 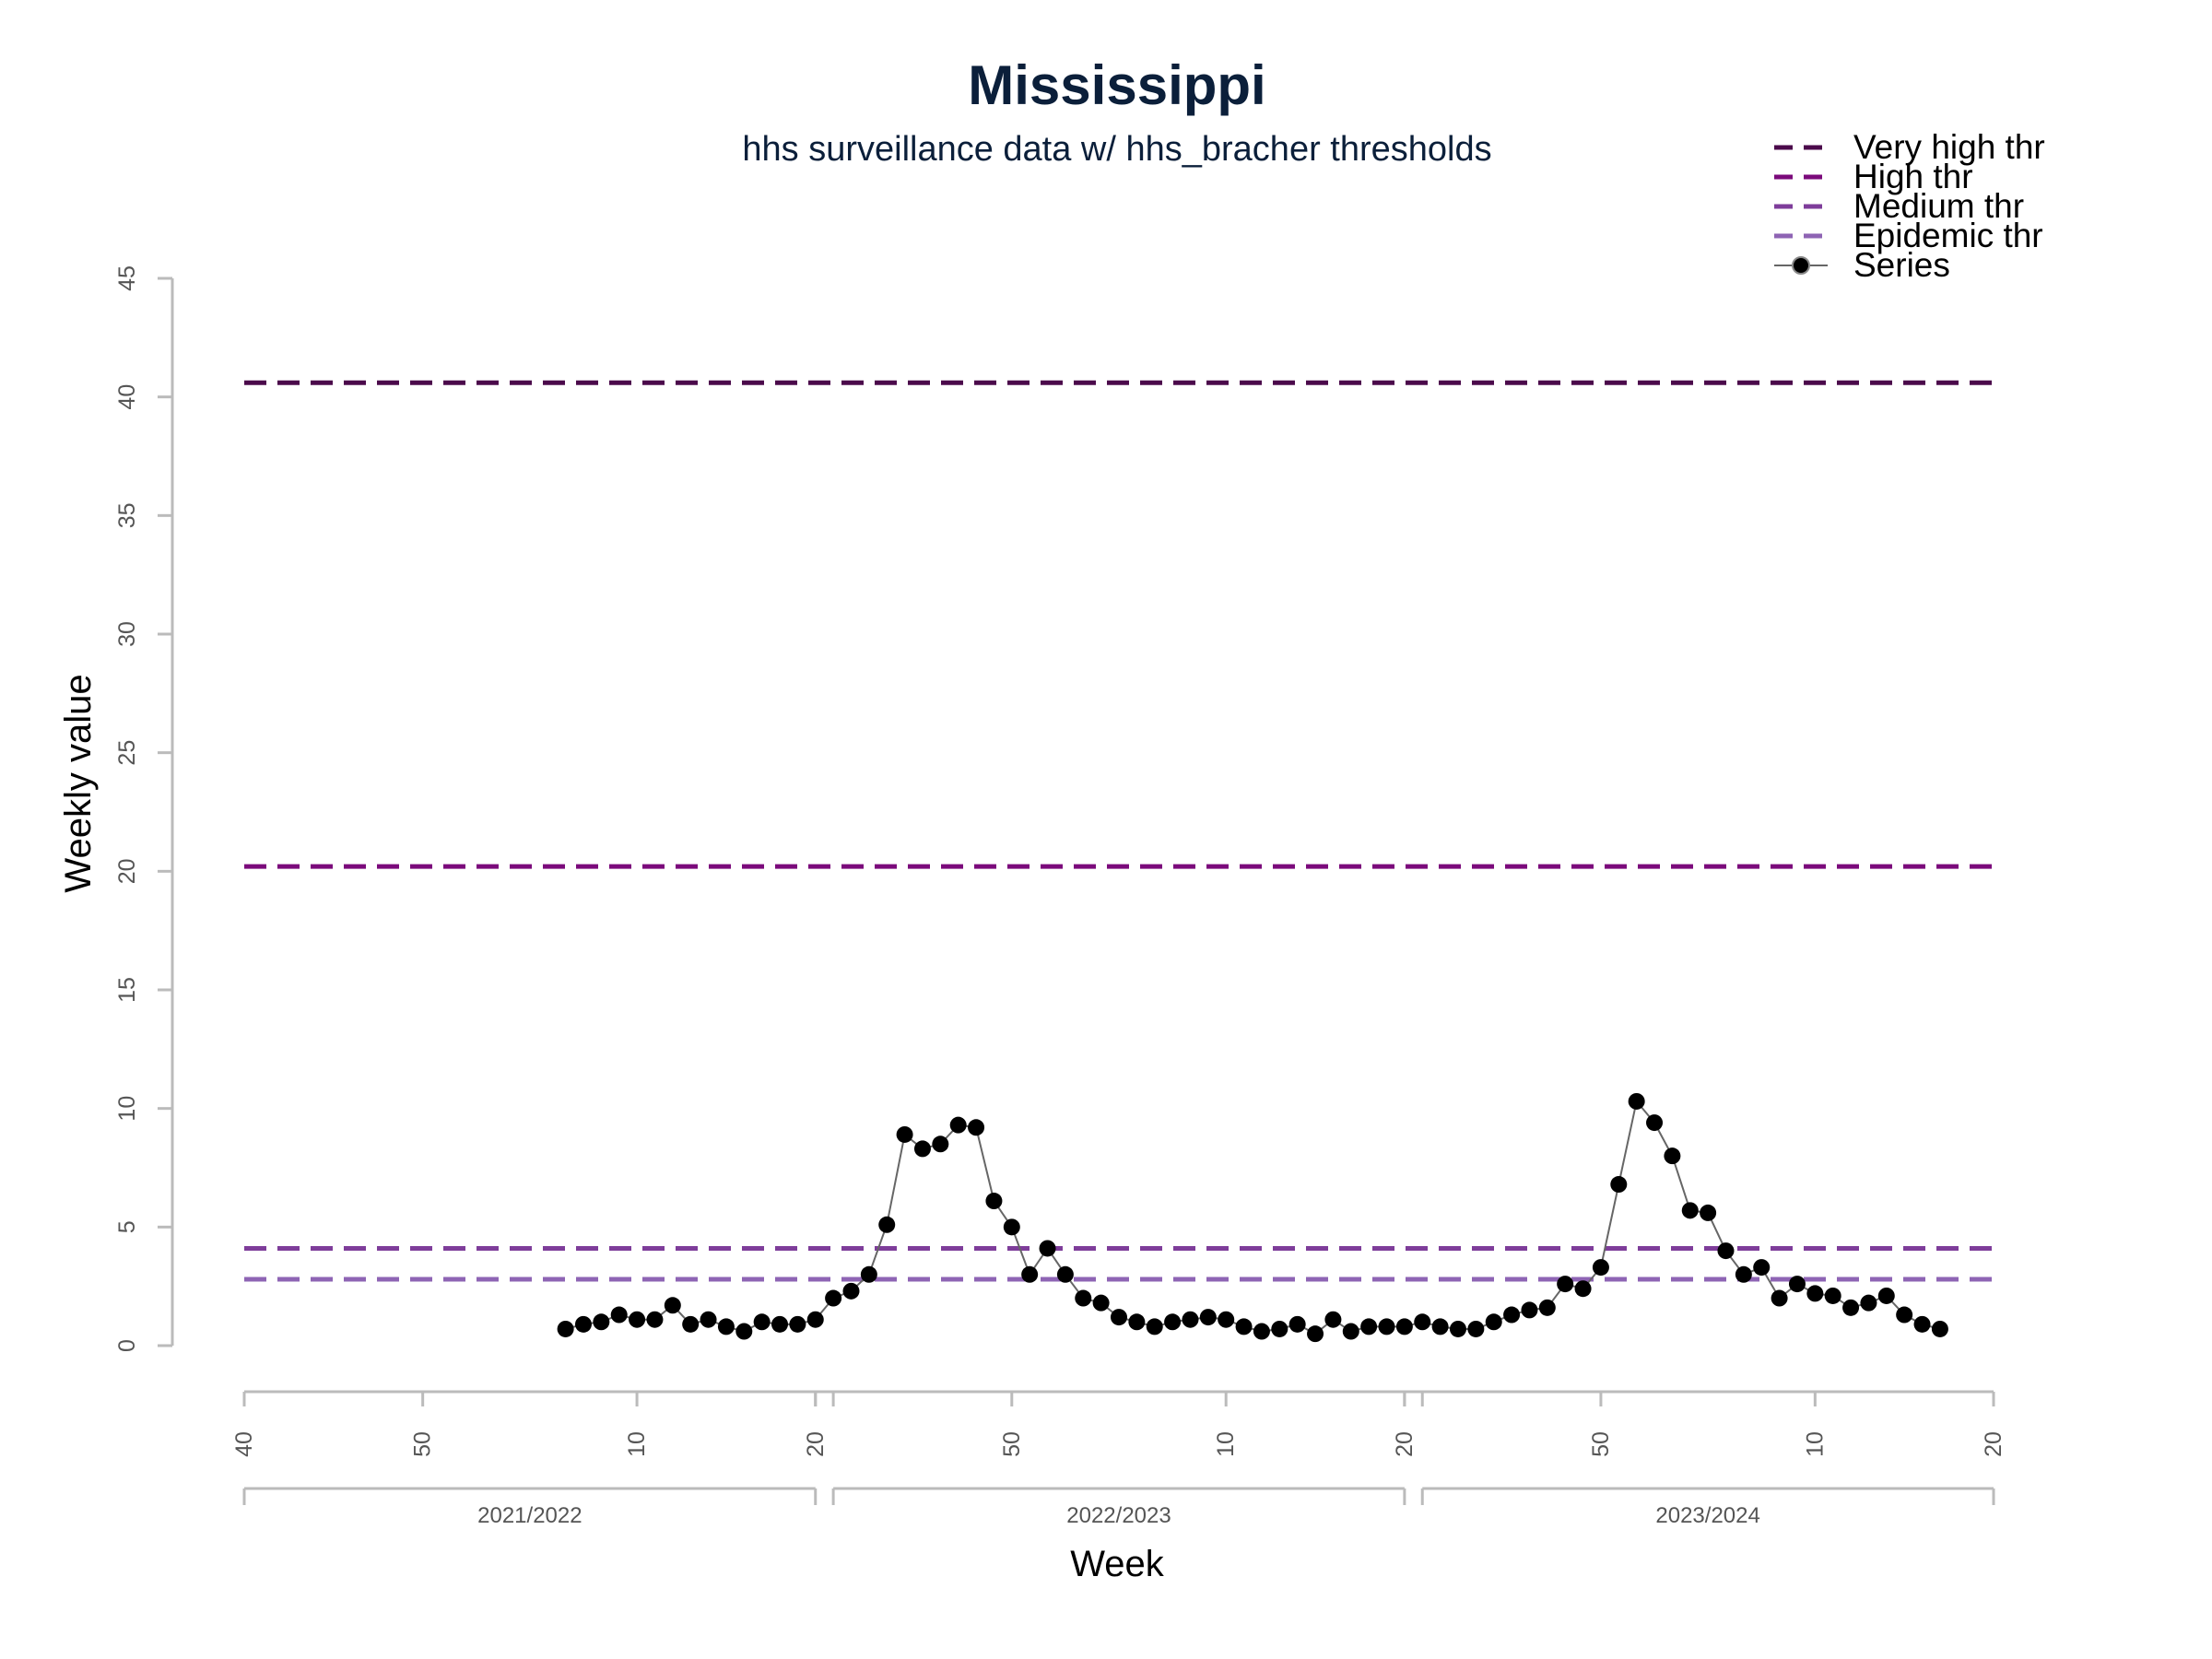 What do you see at coordinates (1901, 265) in the screenshot?
I see `legend-label: Series` at bounding box center [1901, 265].